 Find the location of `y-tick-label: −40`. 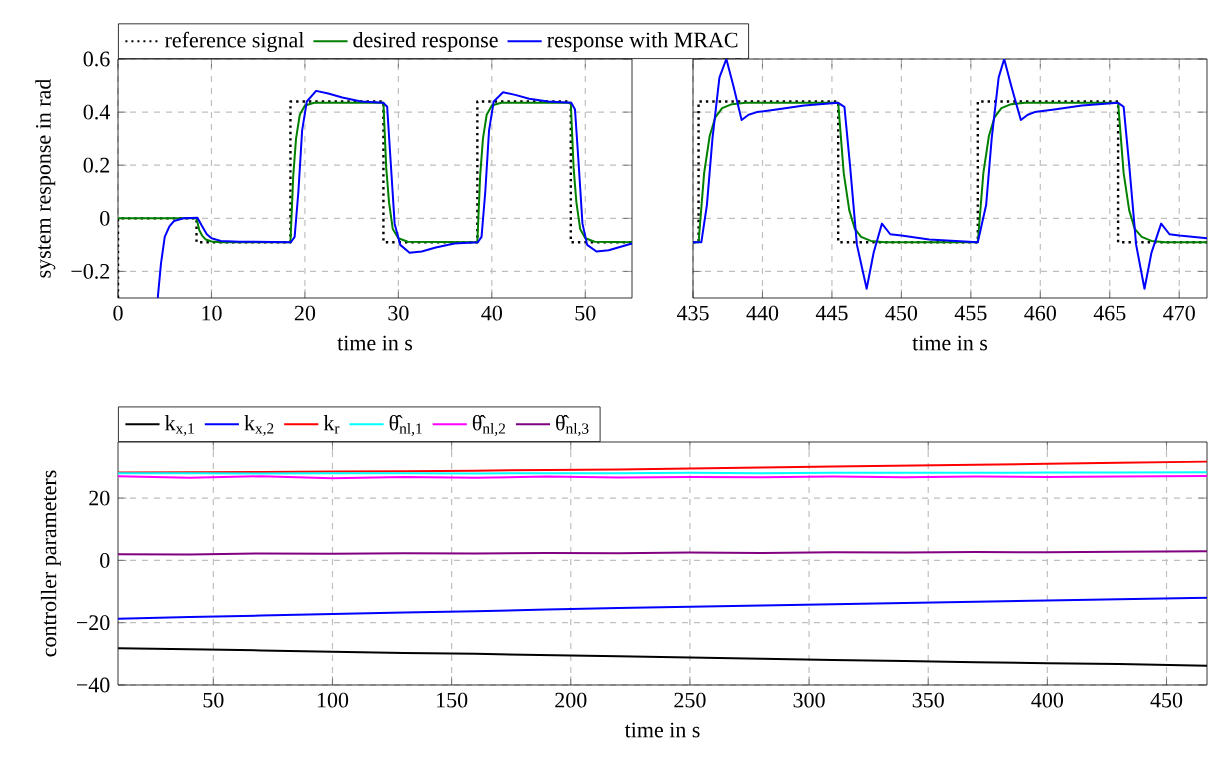

y-tick-label: −40 is located at coordinates (93, 685).